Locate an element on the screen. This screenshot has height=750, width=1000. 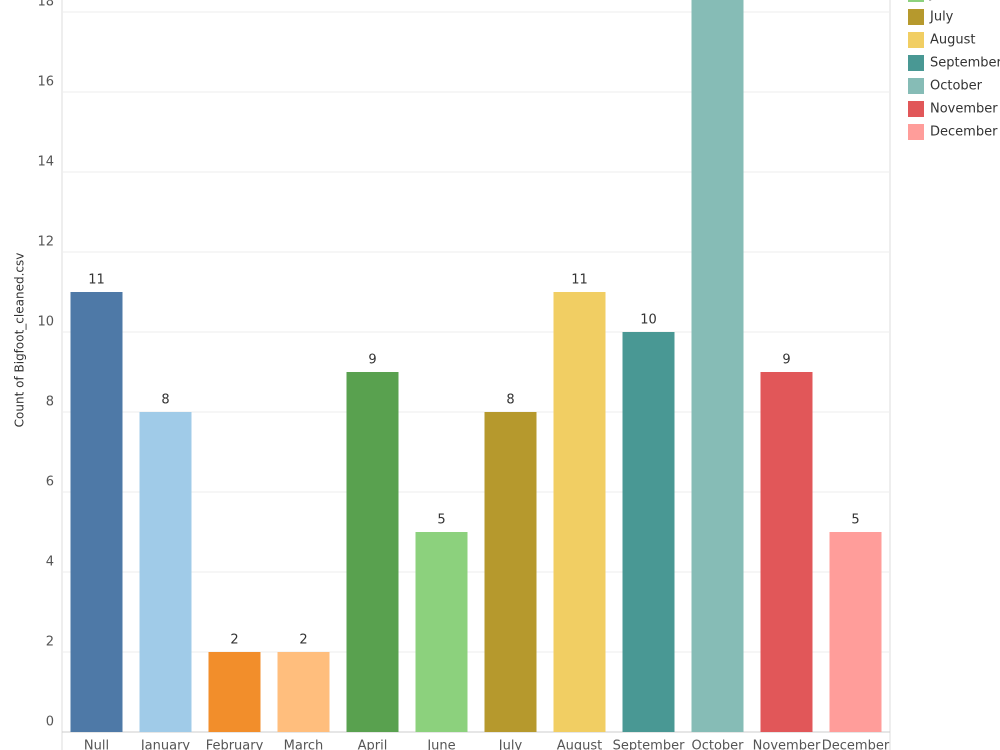
y-tick-label: 6 is located at coordinates (50, 482).